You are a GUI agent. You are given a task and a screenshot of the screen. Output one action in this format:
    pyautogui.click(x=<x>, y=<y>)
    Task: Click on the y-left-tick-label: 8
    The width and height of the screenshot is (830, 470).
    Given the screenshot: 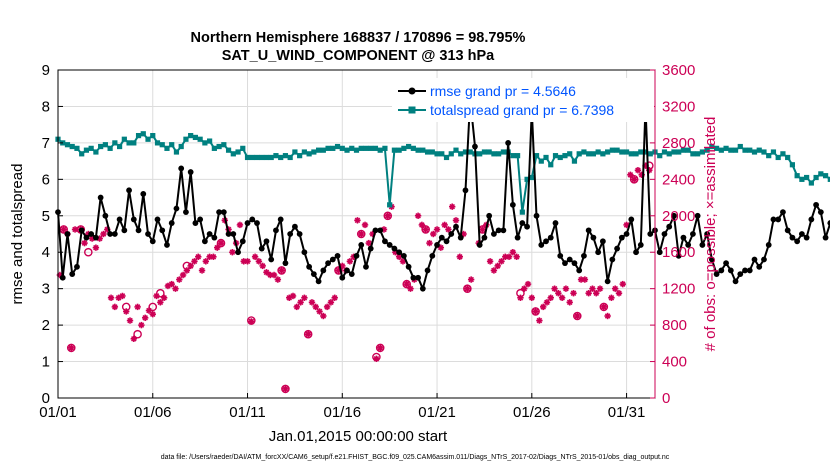 What is the action you would take?
    pyautogui.click(x=46, y=106)
    